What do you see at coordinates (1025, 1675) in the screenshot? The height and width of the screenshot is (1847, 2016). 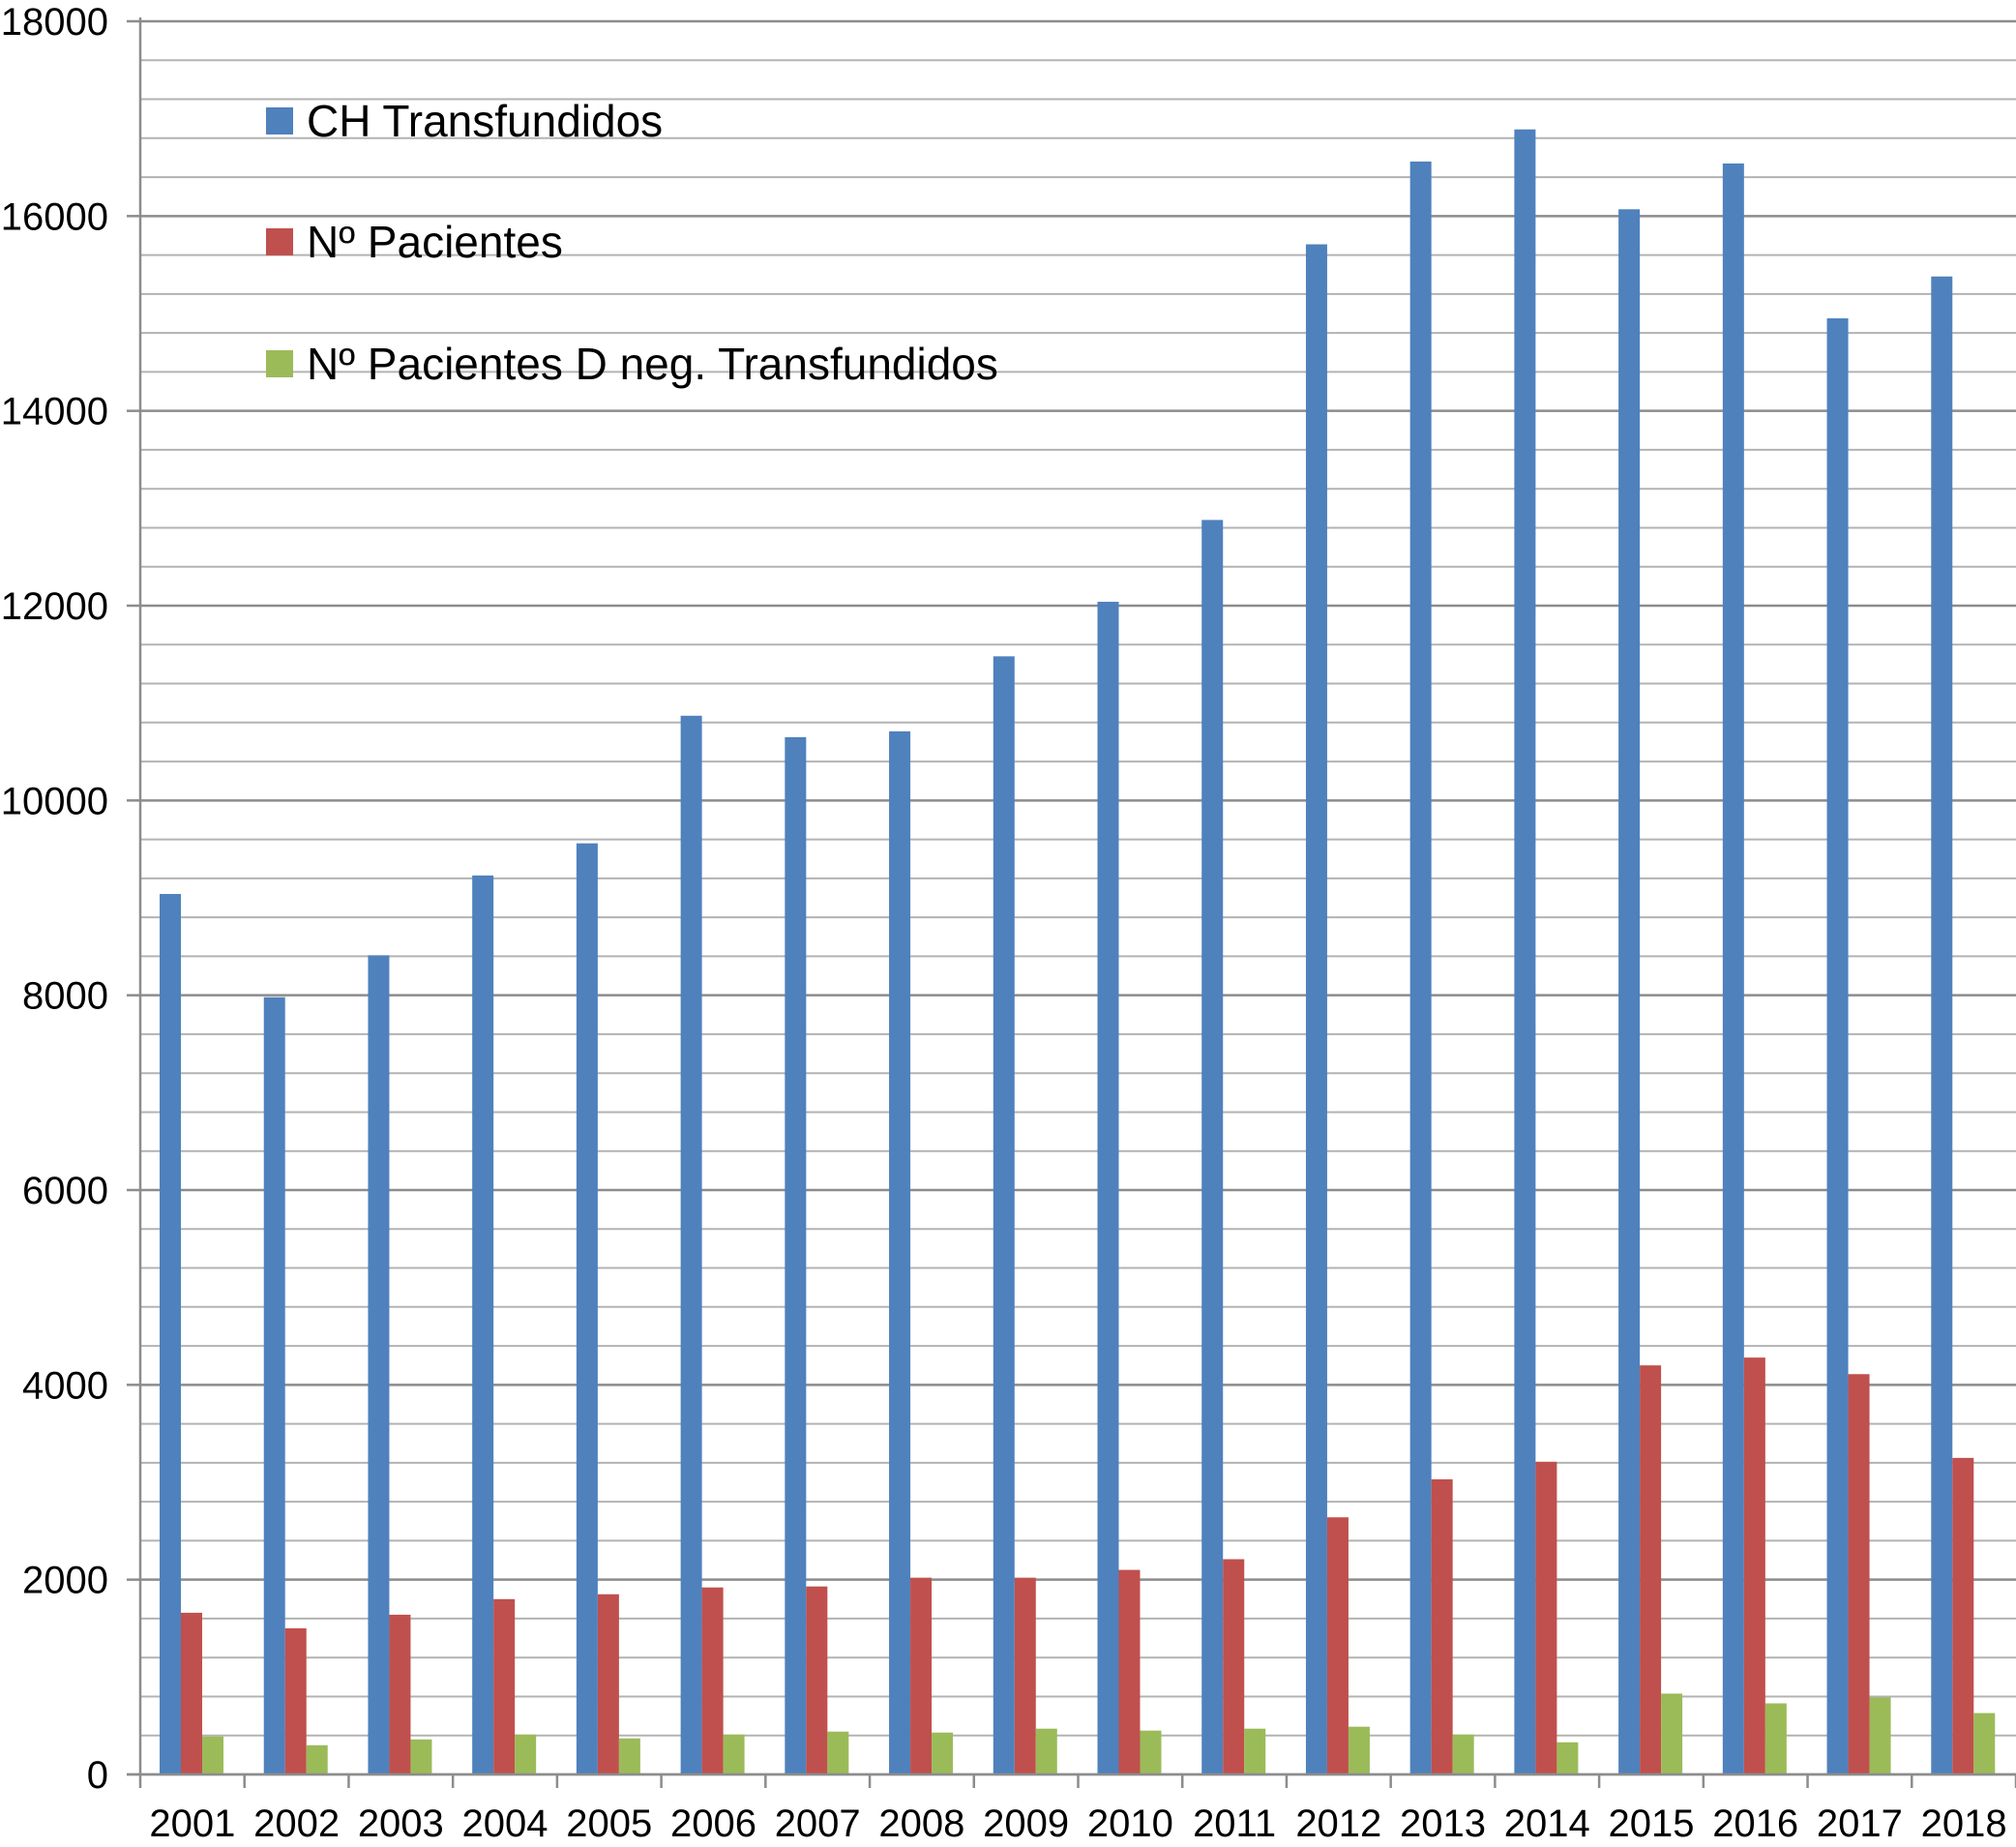 I see `bar-n-pacientes-2009` at bounding box center [1025, 1675].